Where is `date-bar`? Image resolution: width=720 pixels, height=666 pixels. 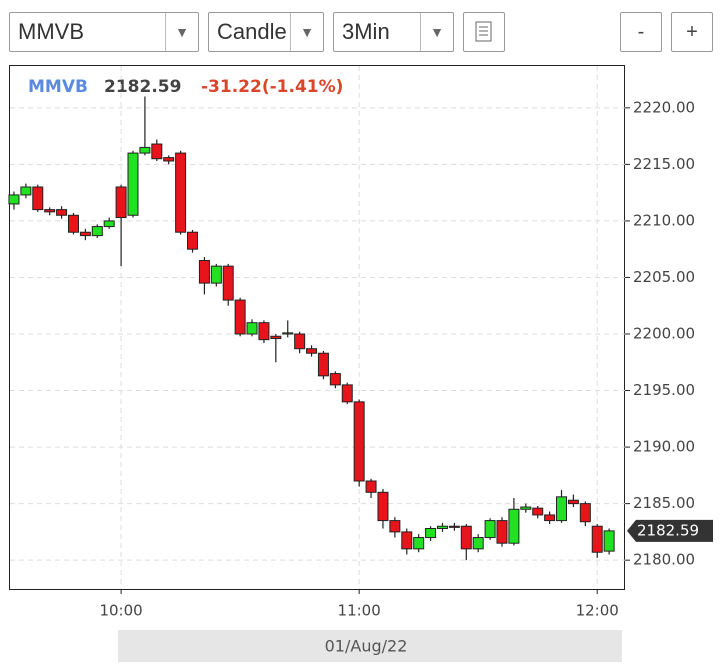 date-bar is located at coordinates (370, 646).